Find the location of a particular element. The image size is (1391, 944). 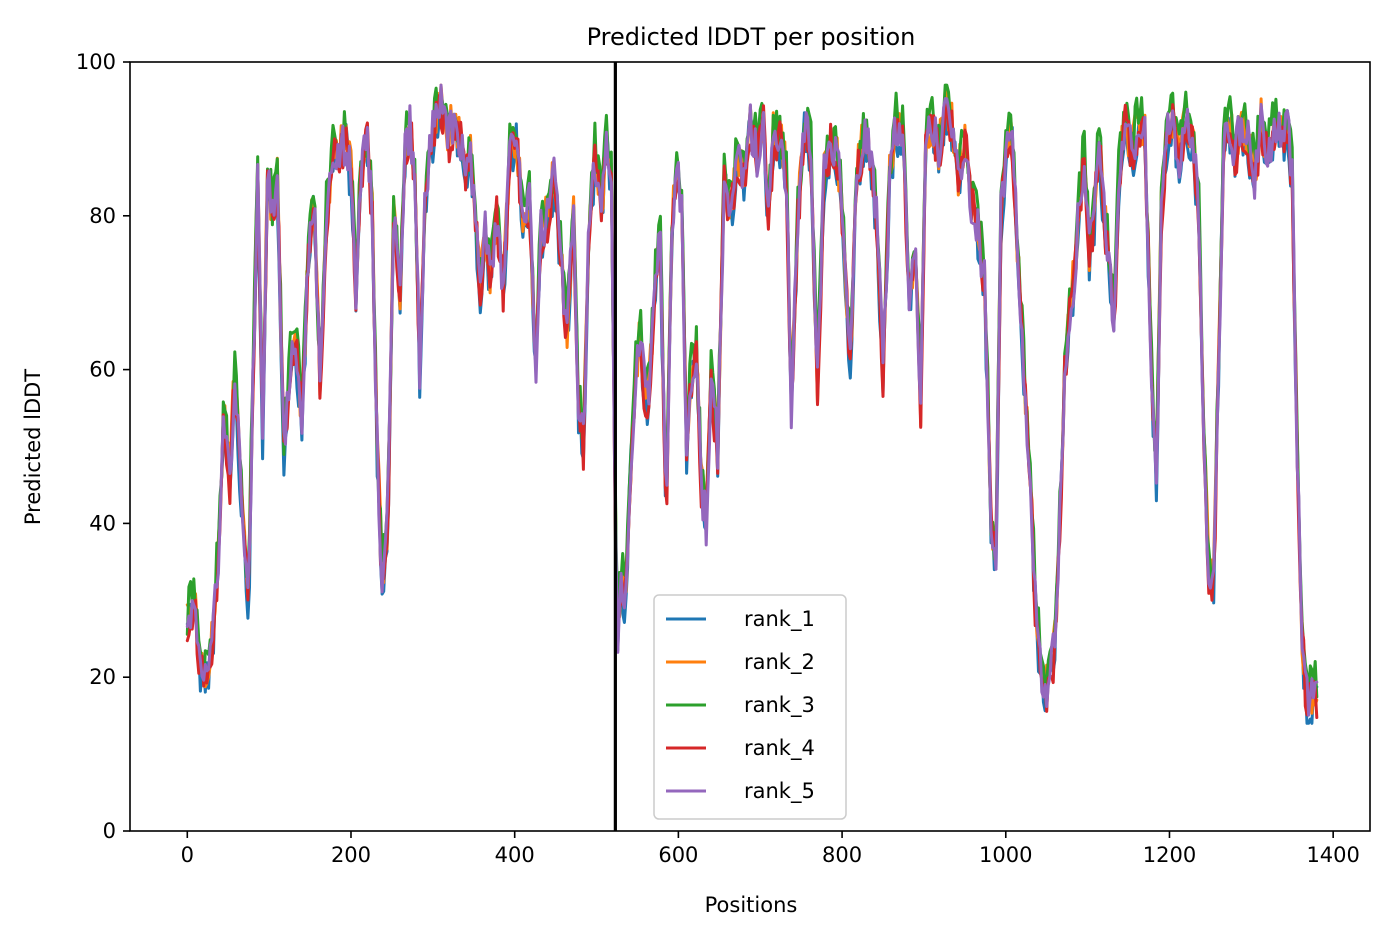

legend-label-rank_2: rank_2 is located at coordinates (779, 662).